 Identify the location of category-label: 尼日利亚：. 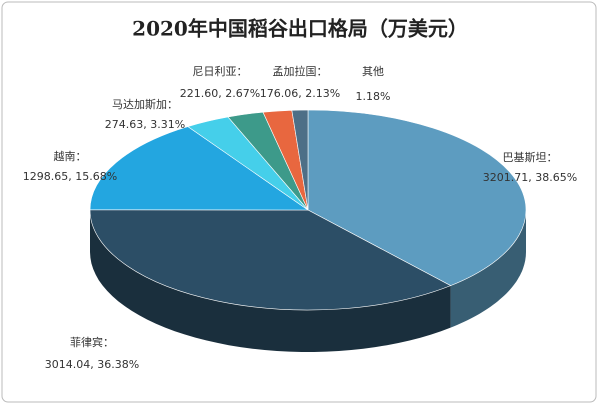
(220, 71).